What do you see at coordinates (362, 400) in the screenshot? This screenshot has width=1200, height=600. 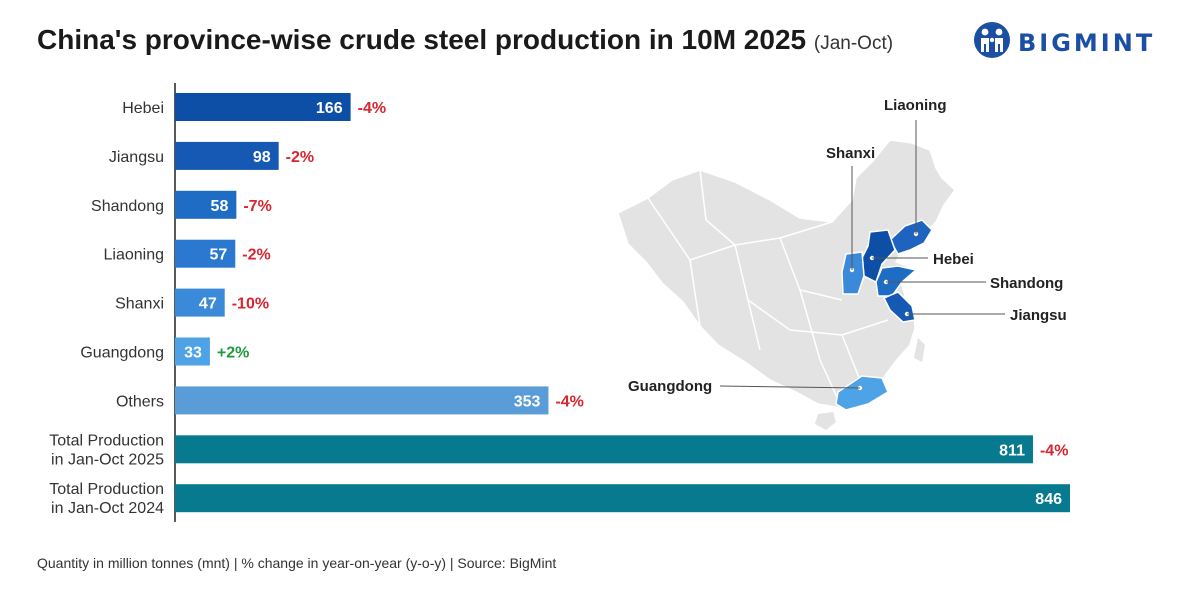 I see `bar-others` at bounding box center [362, 400].